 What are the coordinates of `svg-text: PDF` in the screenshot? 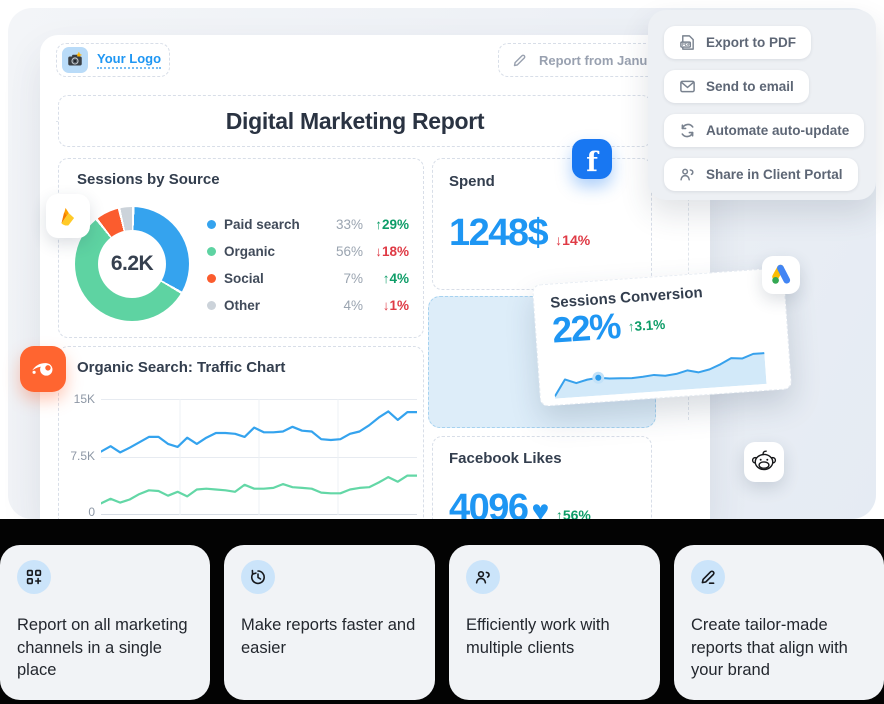 It's located at (686, 44).